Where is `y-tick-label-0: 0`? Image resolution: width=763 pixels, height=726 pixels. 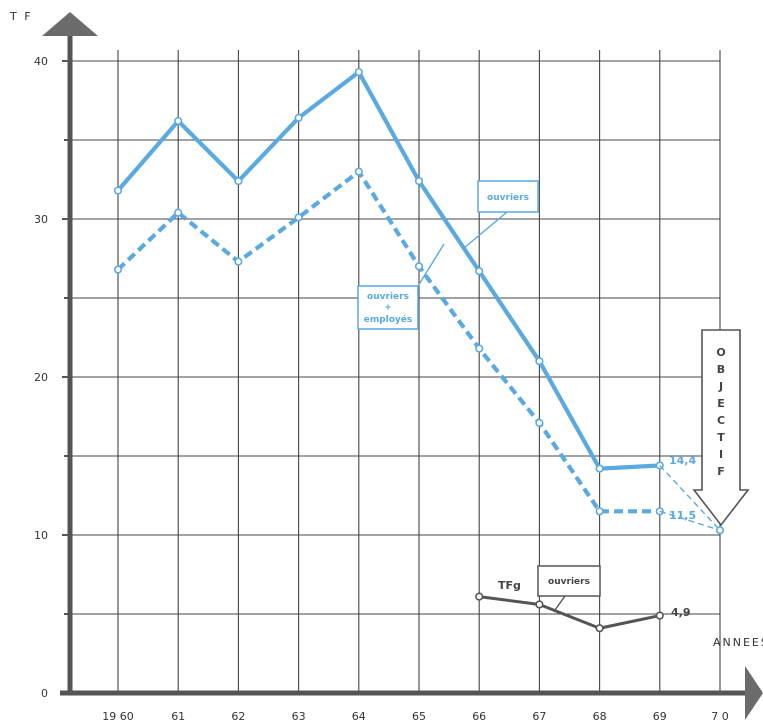 y-tick-label-0: 0 is located at coordinates (44, 693).